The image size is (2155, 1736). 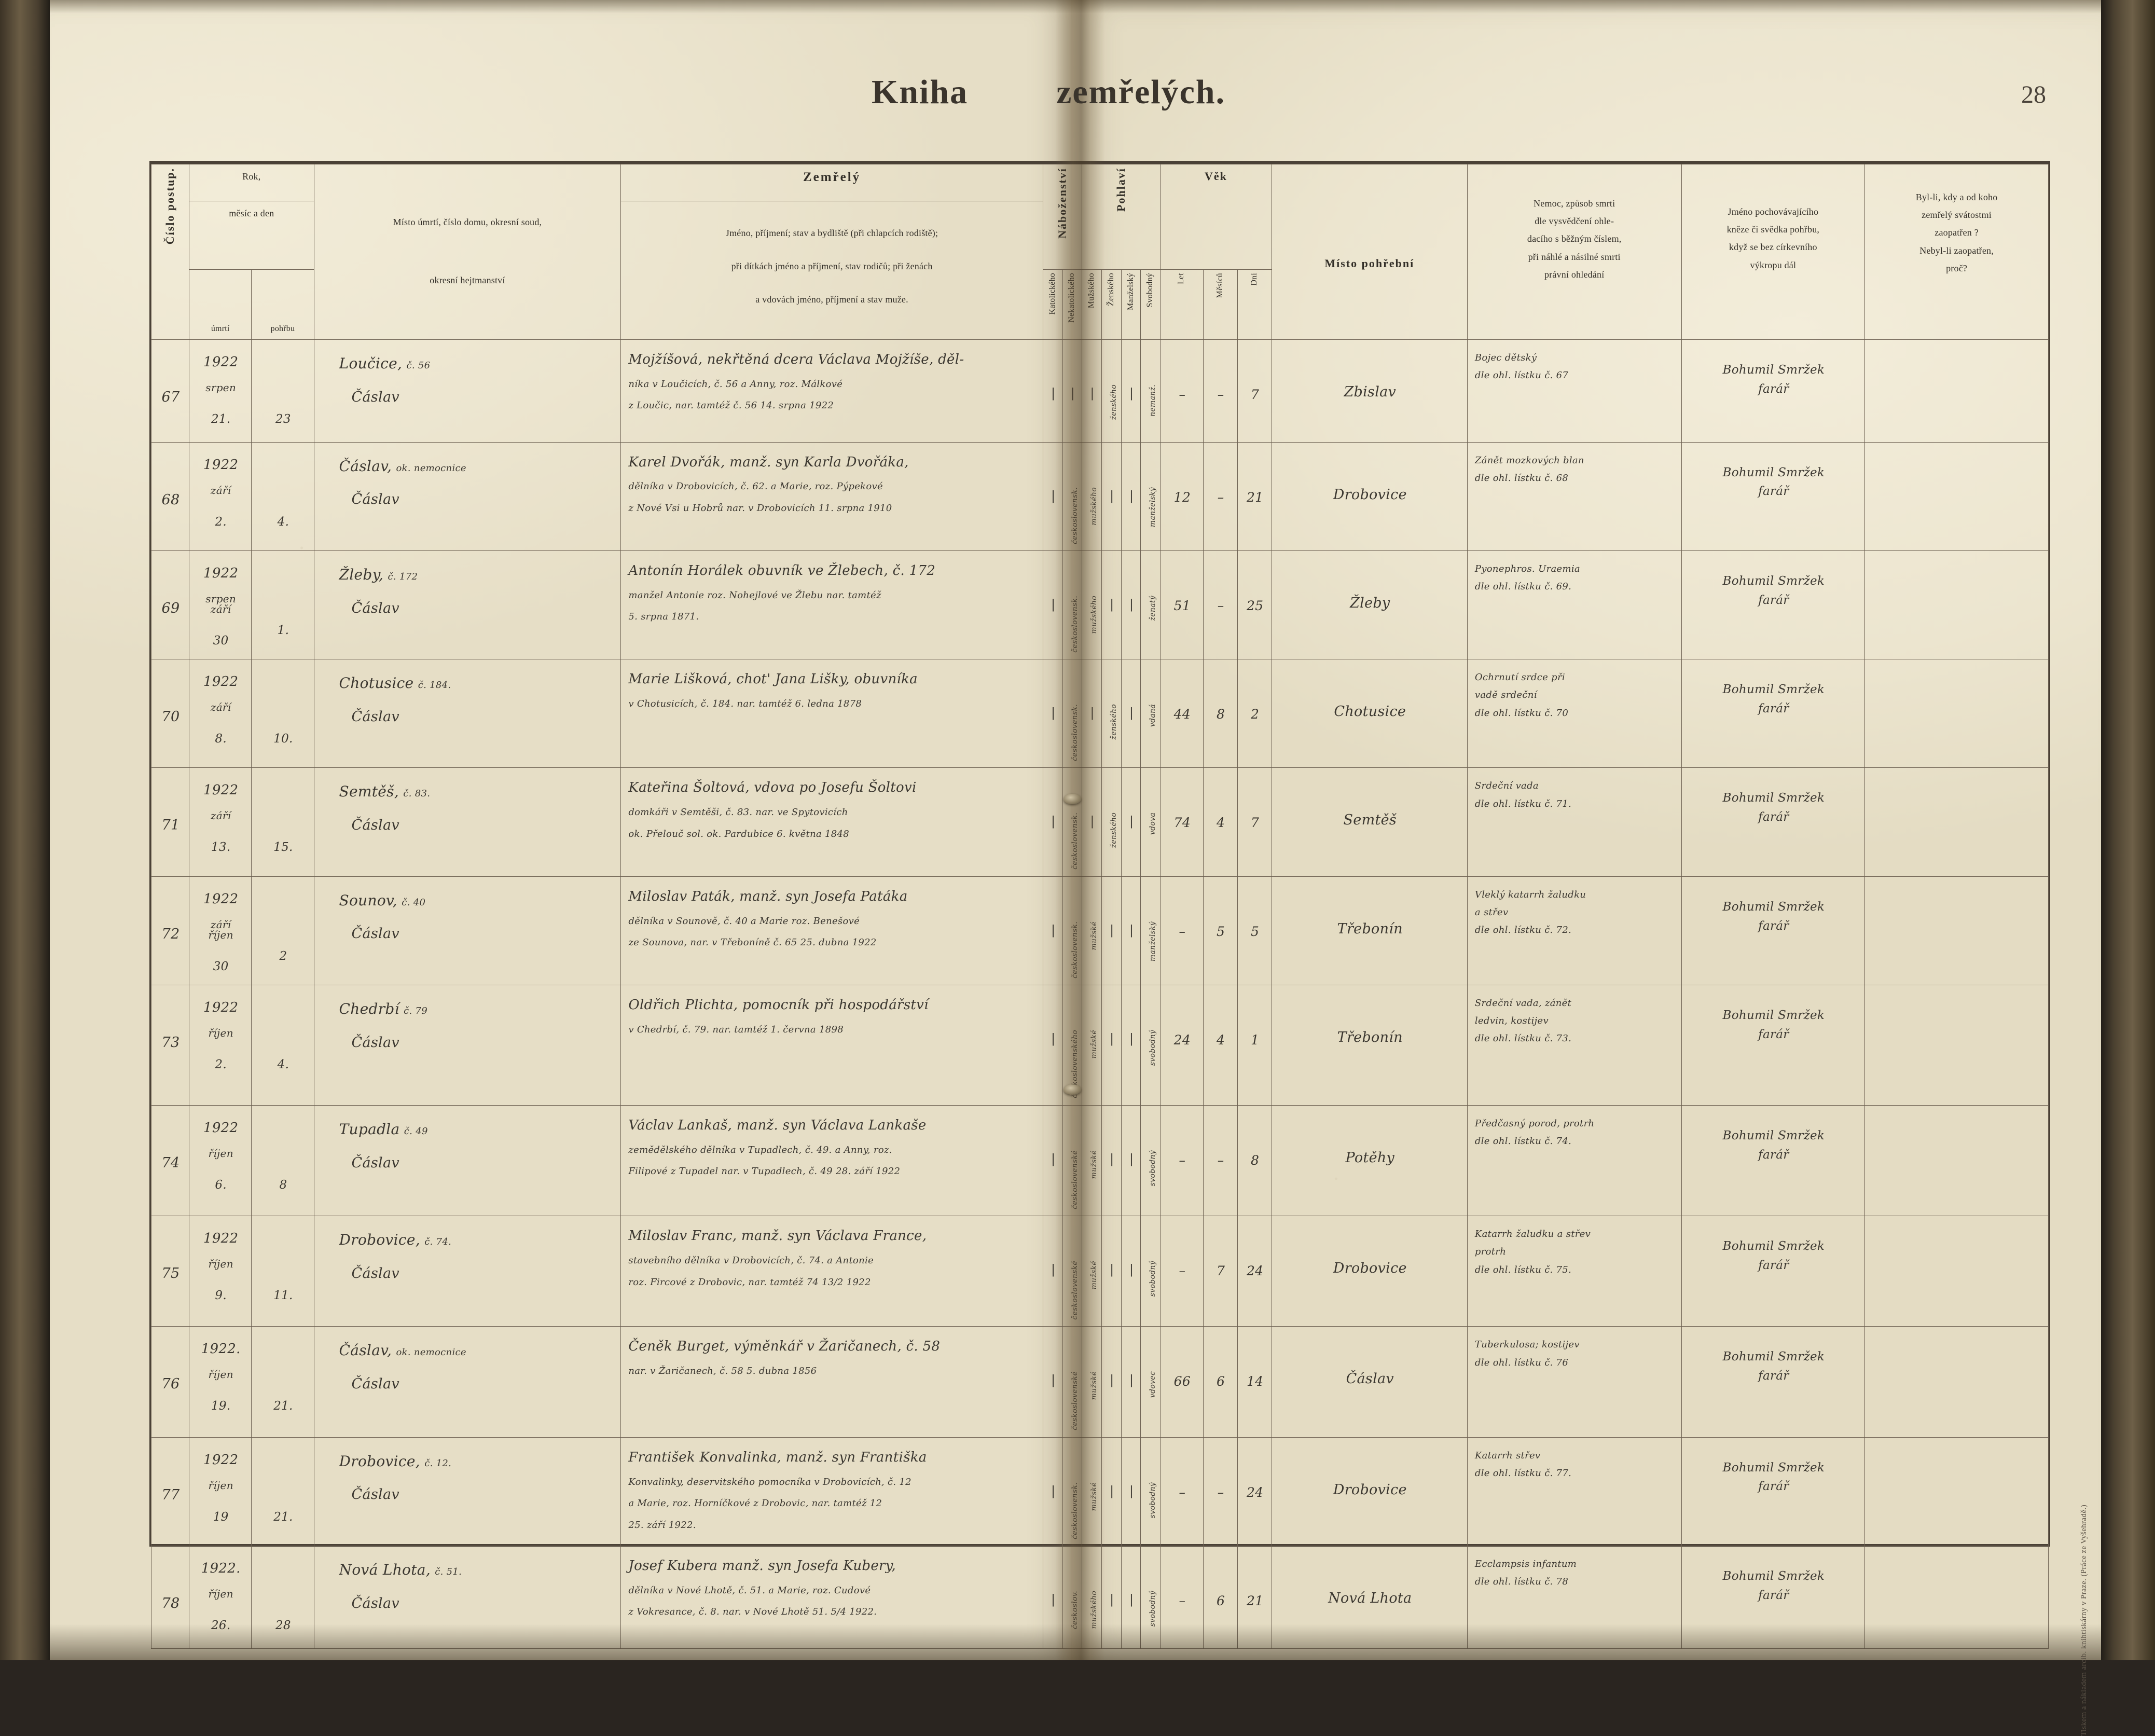 I want to click on book-cover-left, so click(x=25, y=830).